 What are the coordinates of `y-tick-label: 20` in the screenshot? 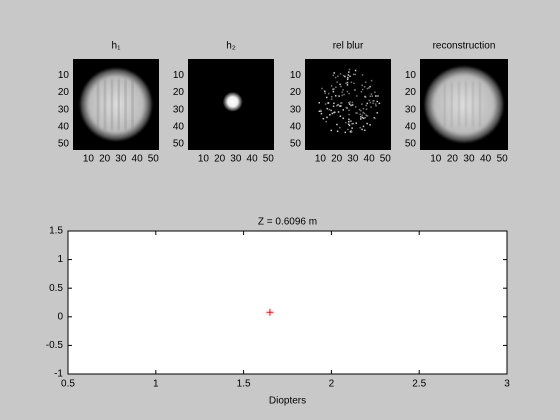 It's located at (179, 92).